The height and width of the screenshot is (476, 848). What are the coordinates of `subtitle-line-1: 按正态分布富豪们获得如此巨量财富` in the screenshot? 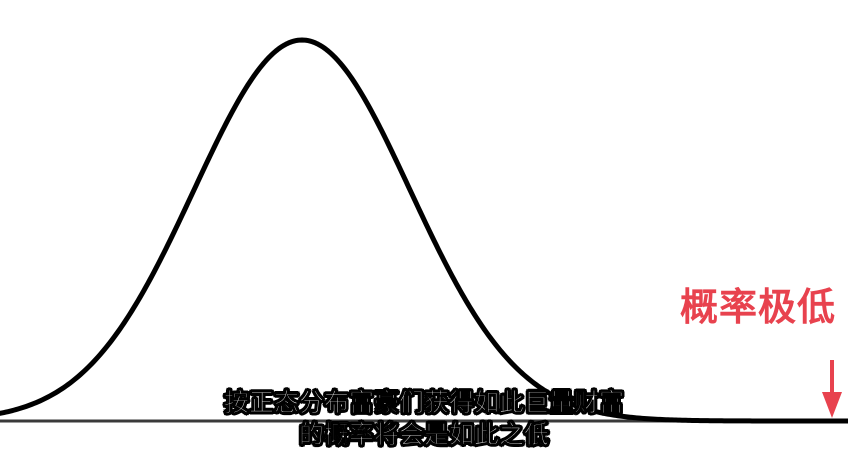 It's located at (424, 403).